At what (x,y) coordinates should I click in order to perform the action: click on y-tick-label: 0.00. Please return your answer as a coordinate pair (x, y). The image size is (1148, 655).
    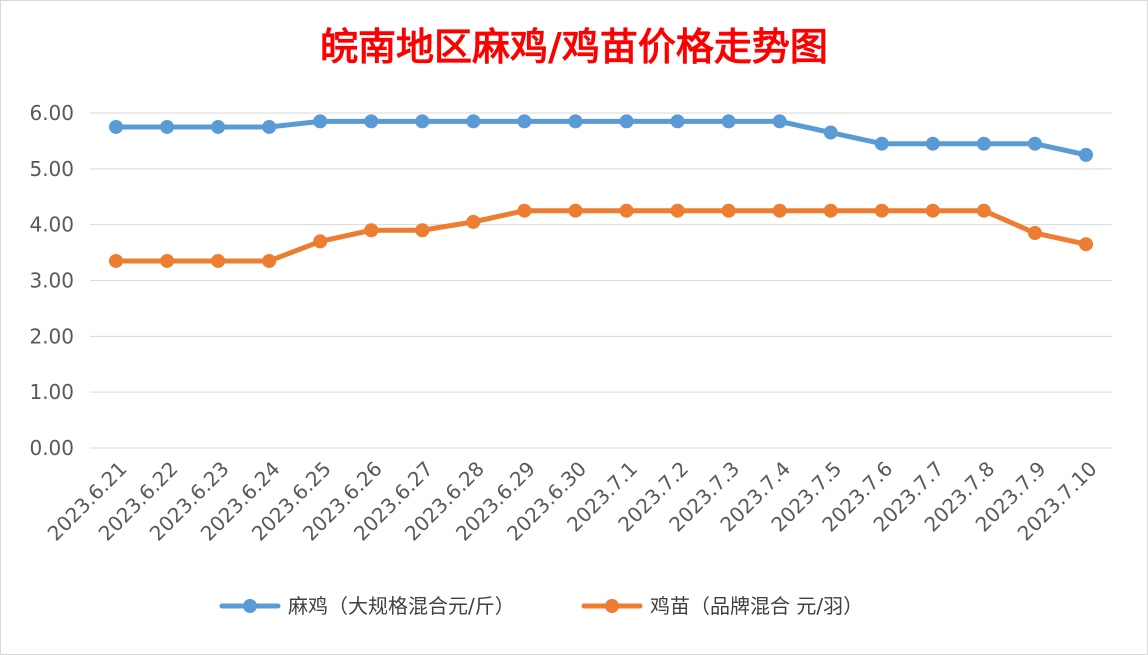
    Looking at the image, I should click on (51, 448).